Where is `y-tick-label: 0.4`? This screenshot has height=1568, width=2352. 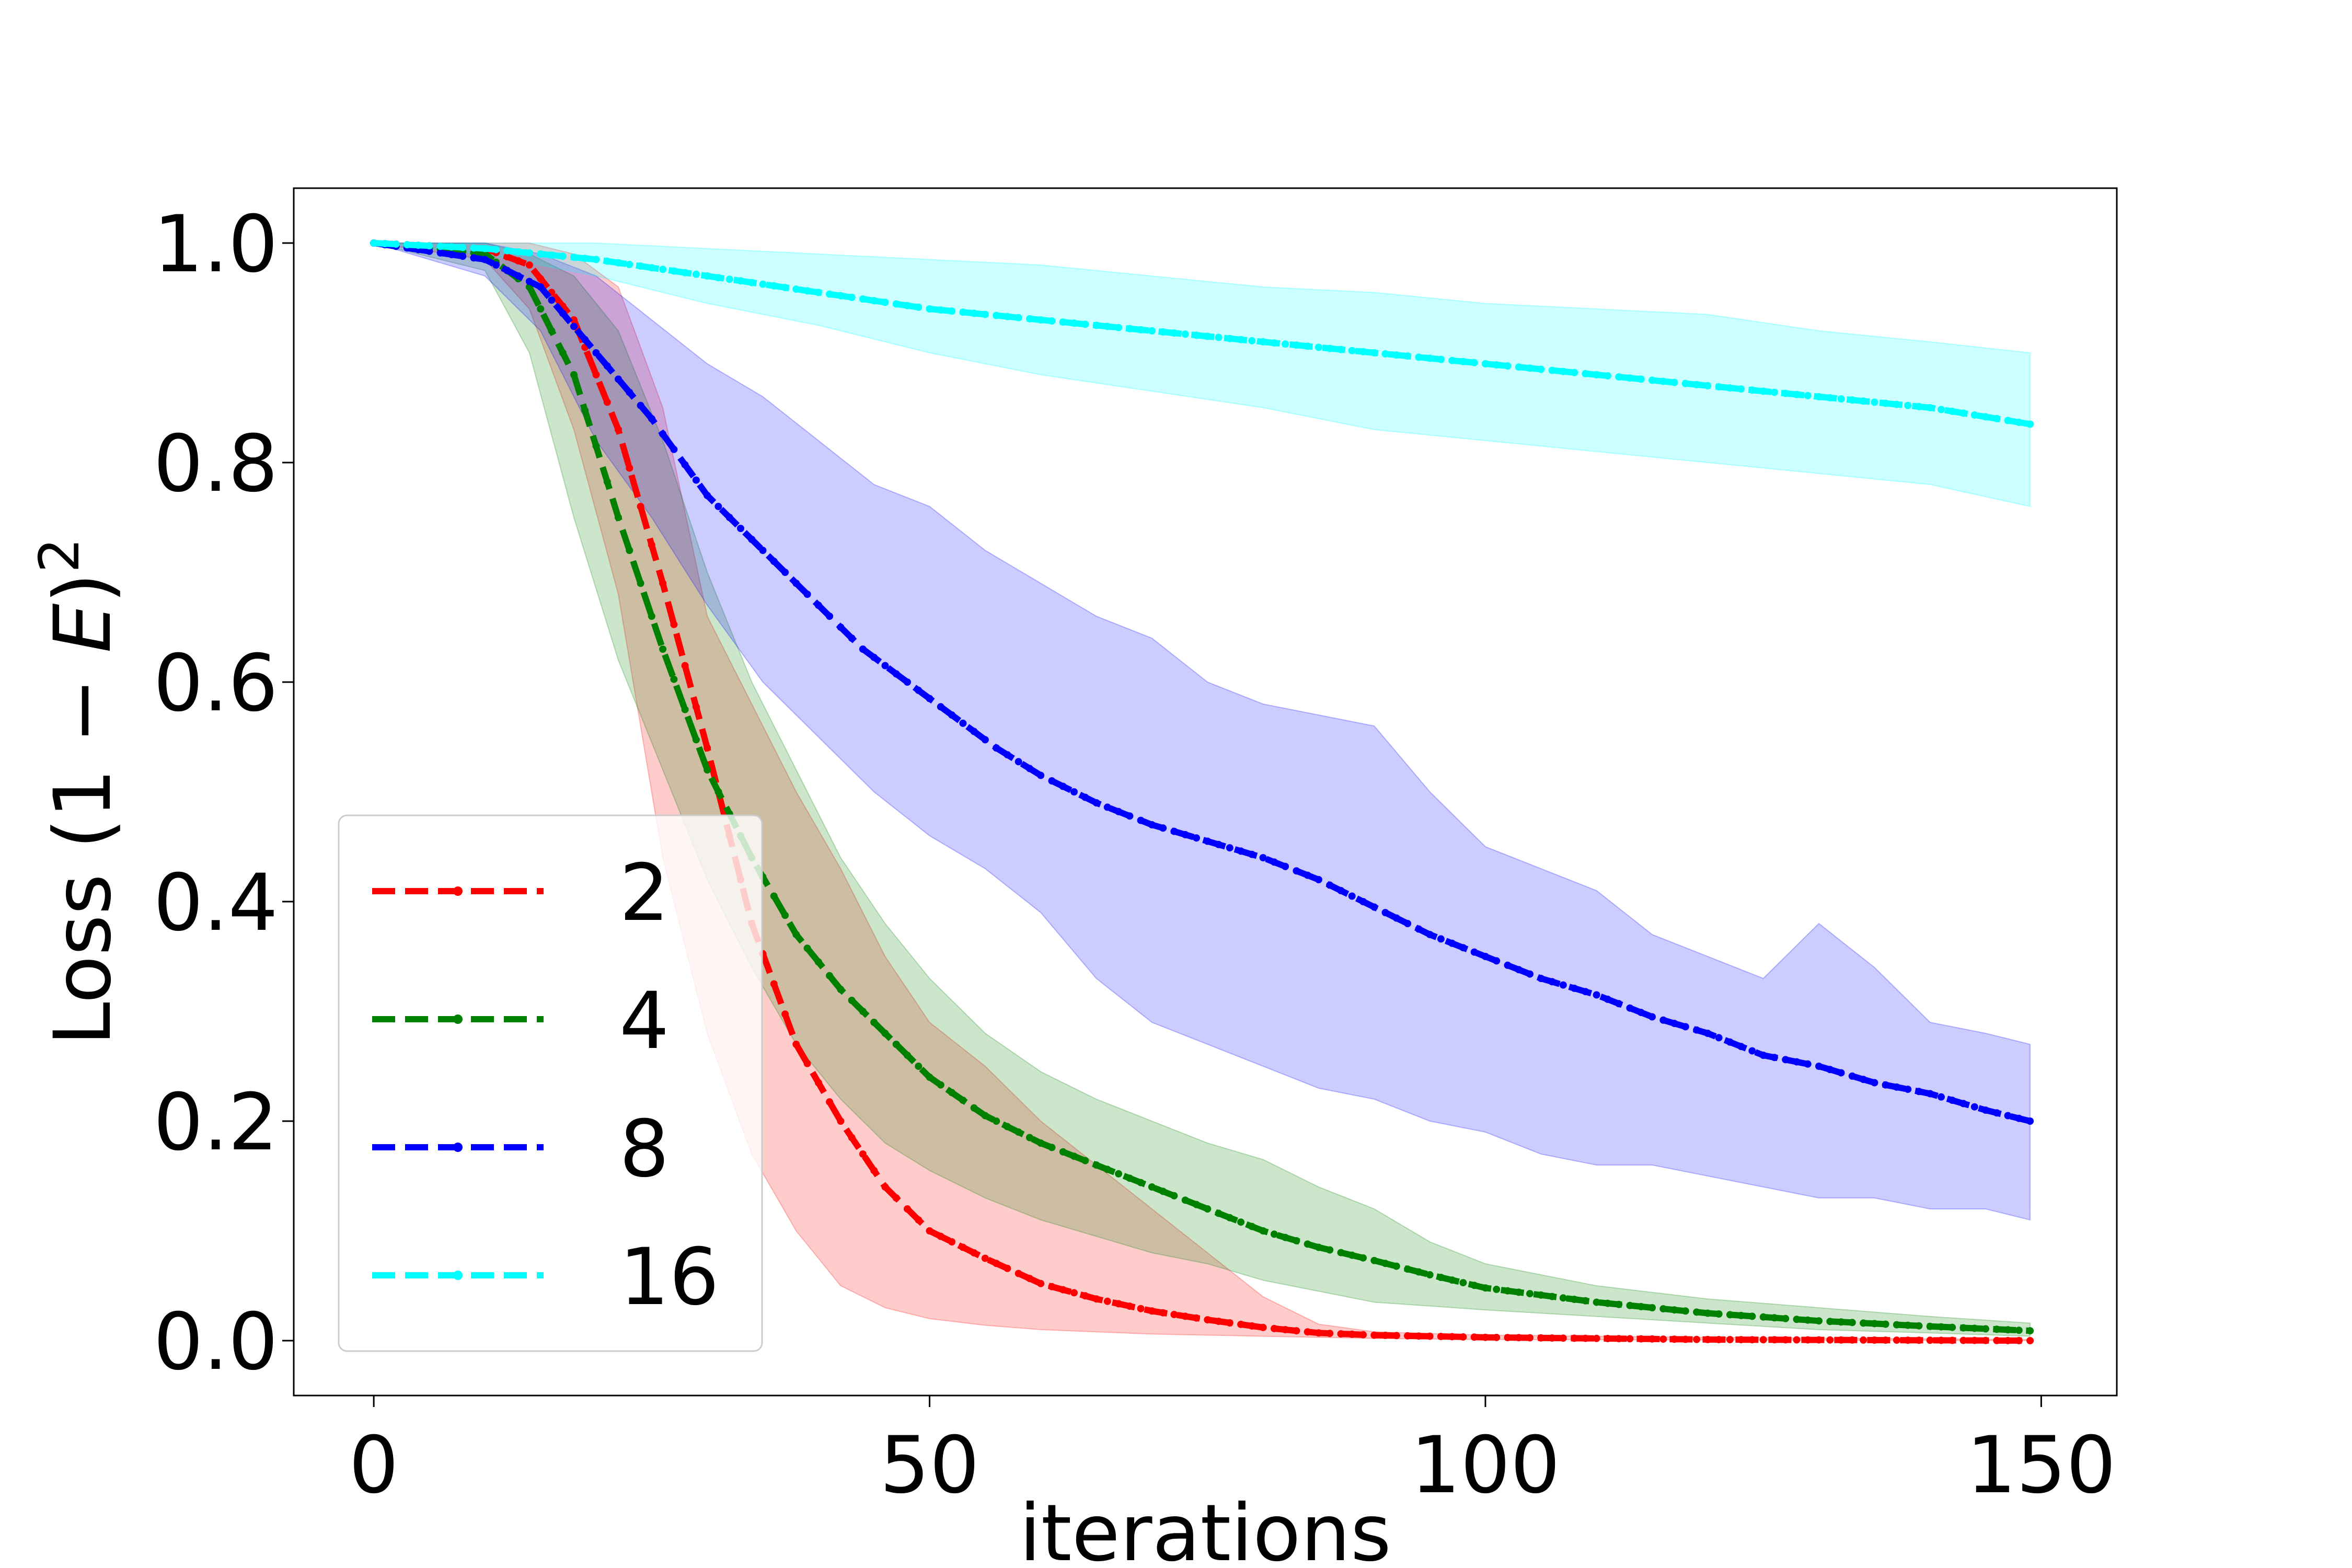
y-tick-label: 0.4 is located at coordinates (215, 903).